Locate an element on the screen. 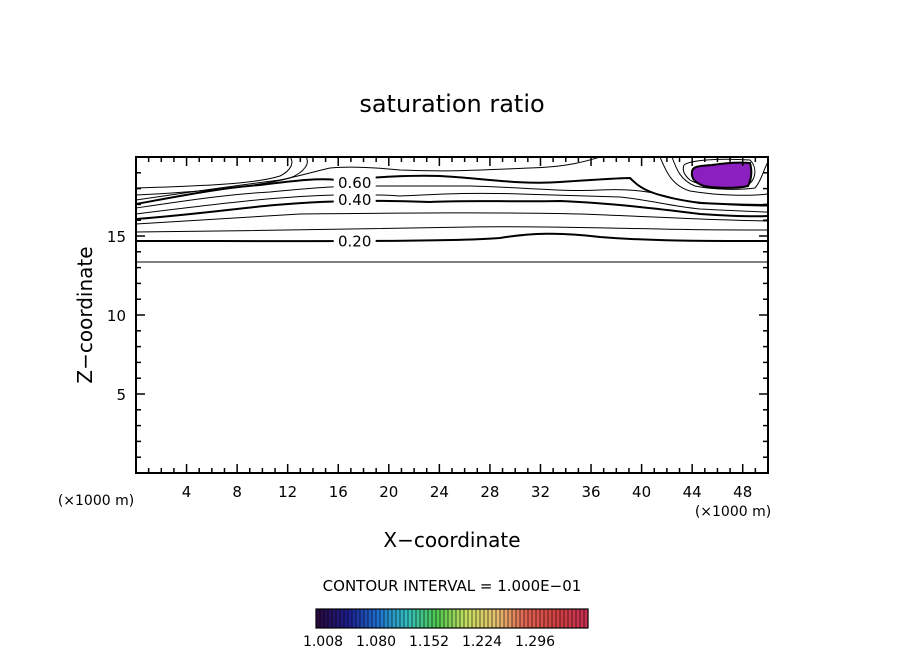 The image size is (904, 654). y-tick-label: 5 is located at coordinates (121, 395).